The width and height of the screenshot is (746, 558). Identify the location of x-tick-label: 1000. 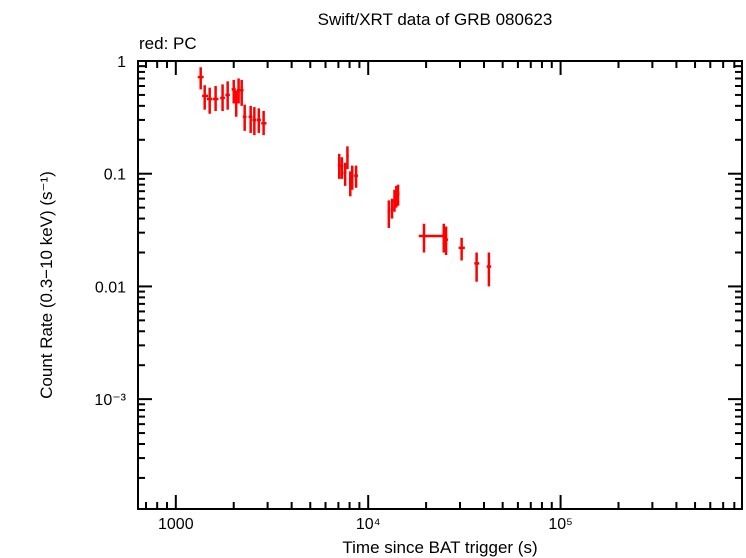
(176, 524).